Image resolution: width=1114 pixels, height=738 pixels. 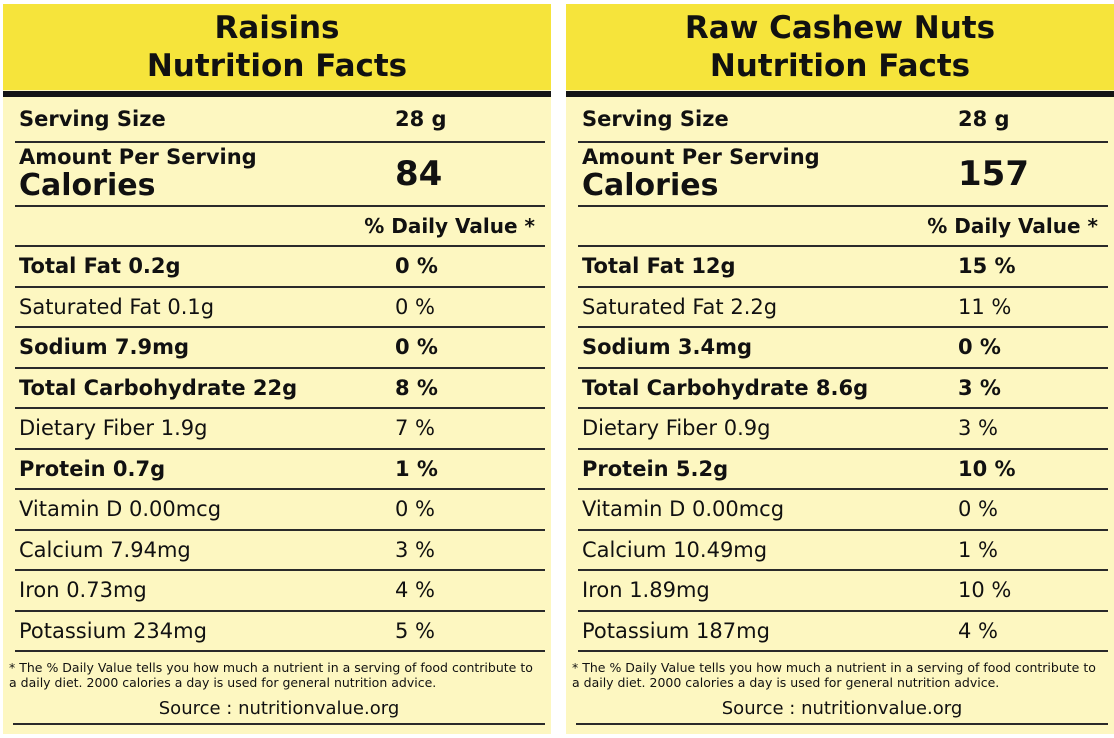 I want to click on nutrient-row: Total Carbohydrate 8.6g 3 %, so click(x=843, y=389).